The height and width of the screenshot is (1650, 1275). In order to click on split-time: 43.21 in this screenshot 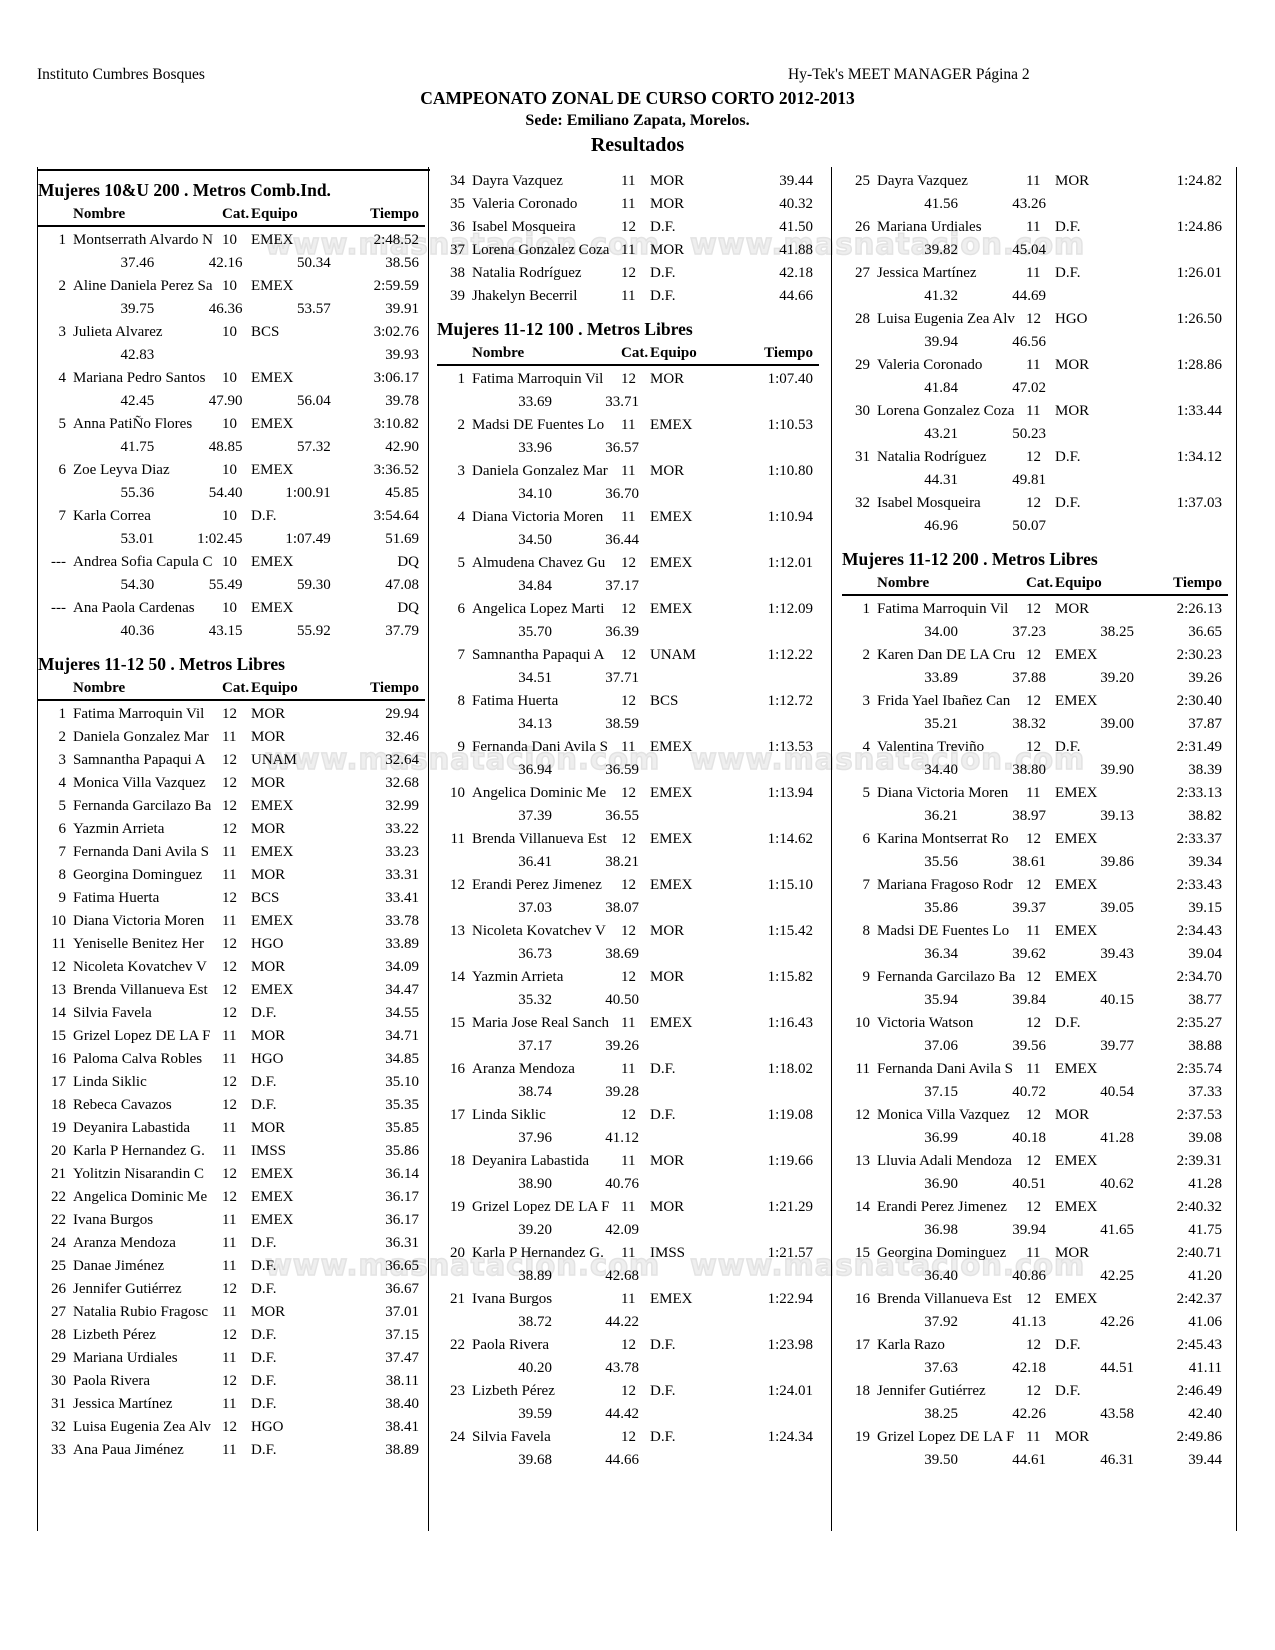, I will do `click(941, 434)`.